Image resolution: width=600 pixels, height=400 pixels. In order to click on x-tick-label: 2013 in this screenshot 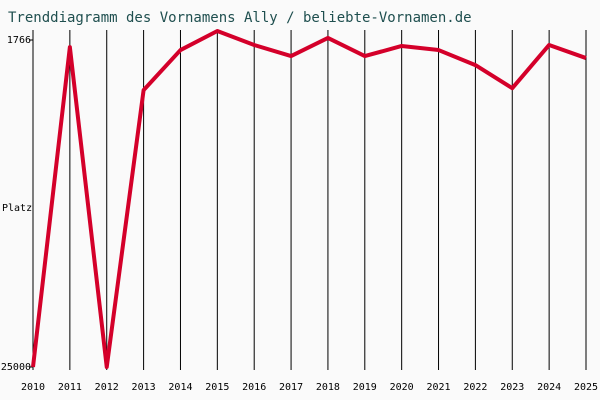, I will do `click(144, 387)`.